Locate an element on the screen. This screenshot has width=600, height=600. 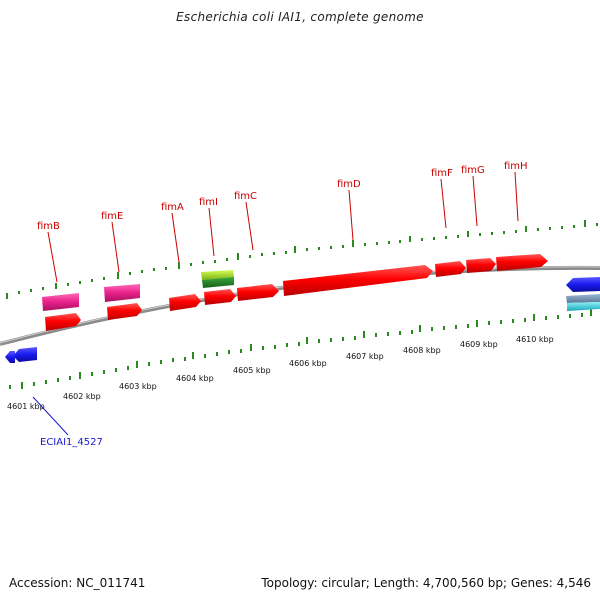
upper-tick-track is located at coordinates (302, 259).